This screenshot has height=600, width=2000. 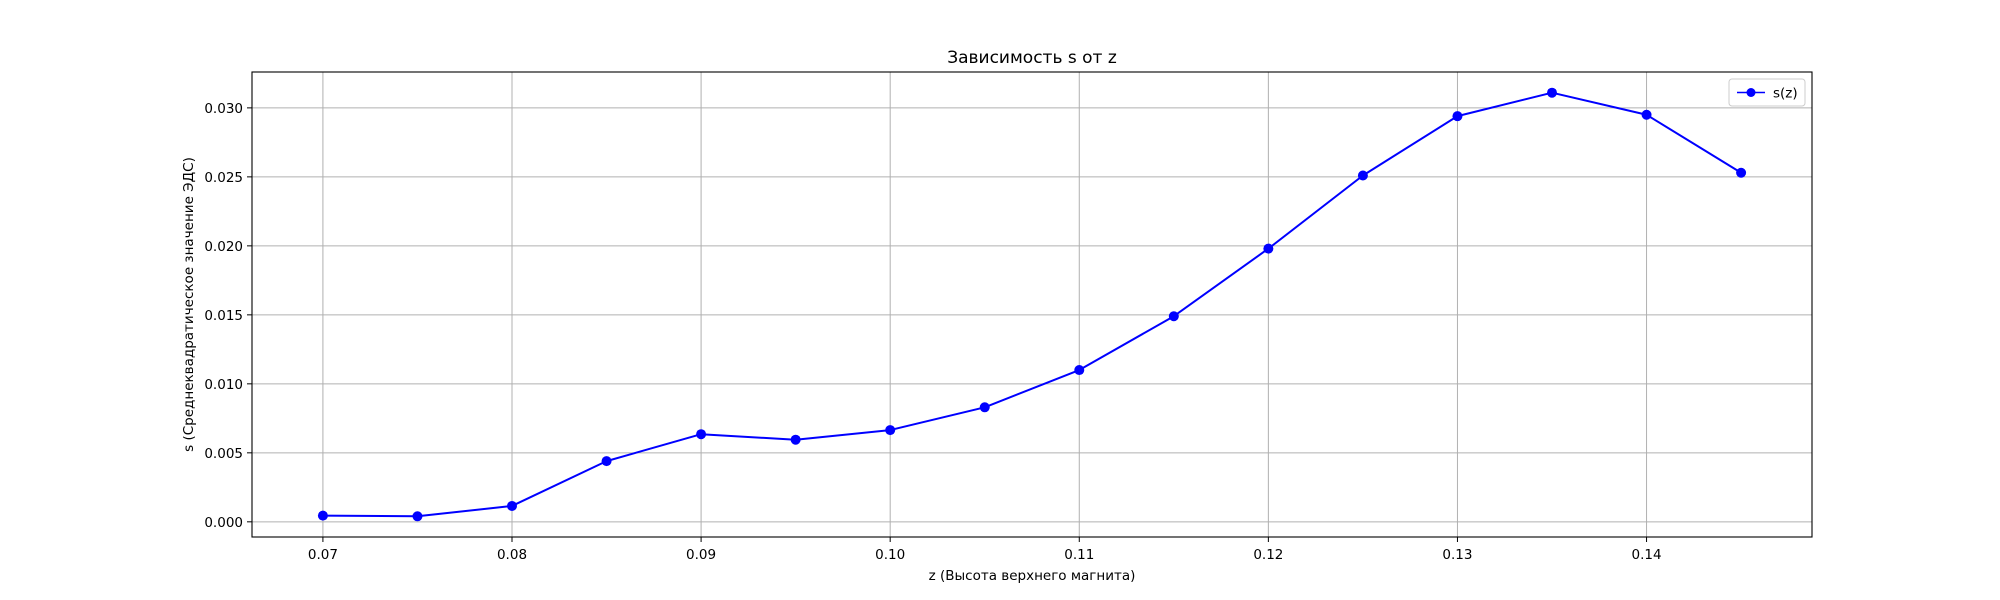 What do you see at coordinates (223, 523) in the screenshot?
I see `y-tick-label: 0.000` at bounding box center [223, 523].